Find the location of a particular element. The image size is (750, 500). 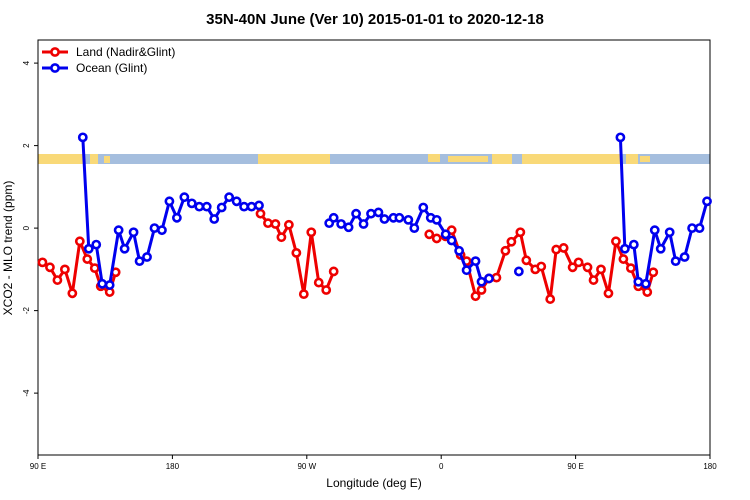

x-tick-label: 90 E is located at coordinates (575, 466).